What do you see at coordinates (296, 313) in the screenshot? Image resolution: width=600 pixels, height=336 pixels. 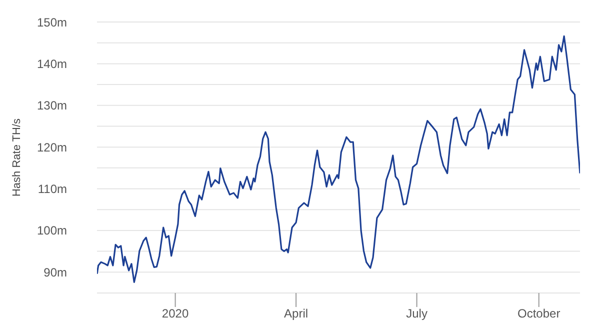 I see `x-tick-label: April` at bounding box center [296, 313].